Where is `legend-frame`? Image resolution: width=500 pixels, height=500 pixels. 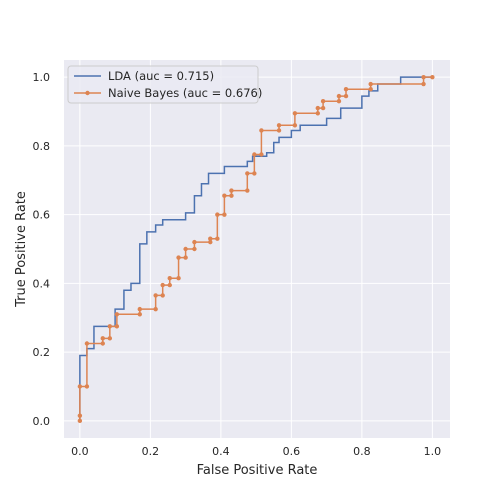 legend-frame is located at coordinates (163, 84).